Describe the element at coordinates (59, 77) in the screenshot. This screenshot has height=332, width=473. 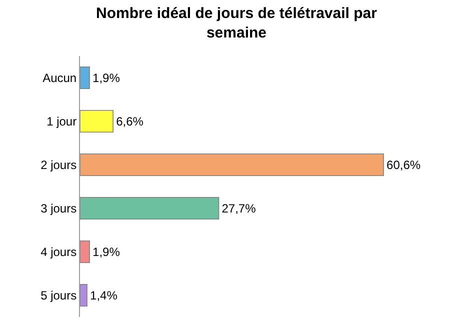
I see `y-tick-label: Aucun` at that location.